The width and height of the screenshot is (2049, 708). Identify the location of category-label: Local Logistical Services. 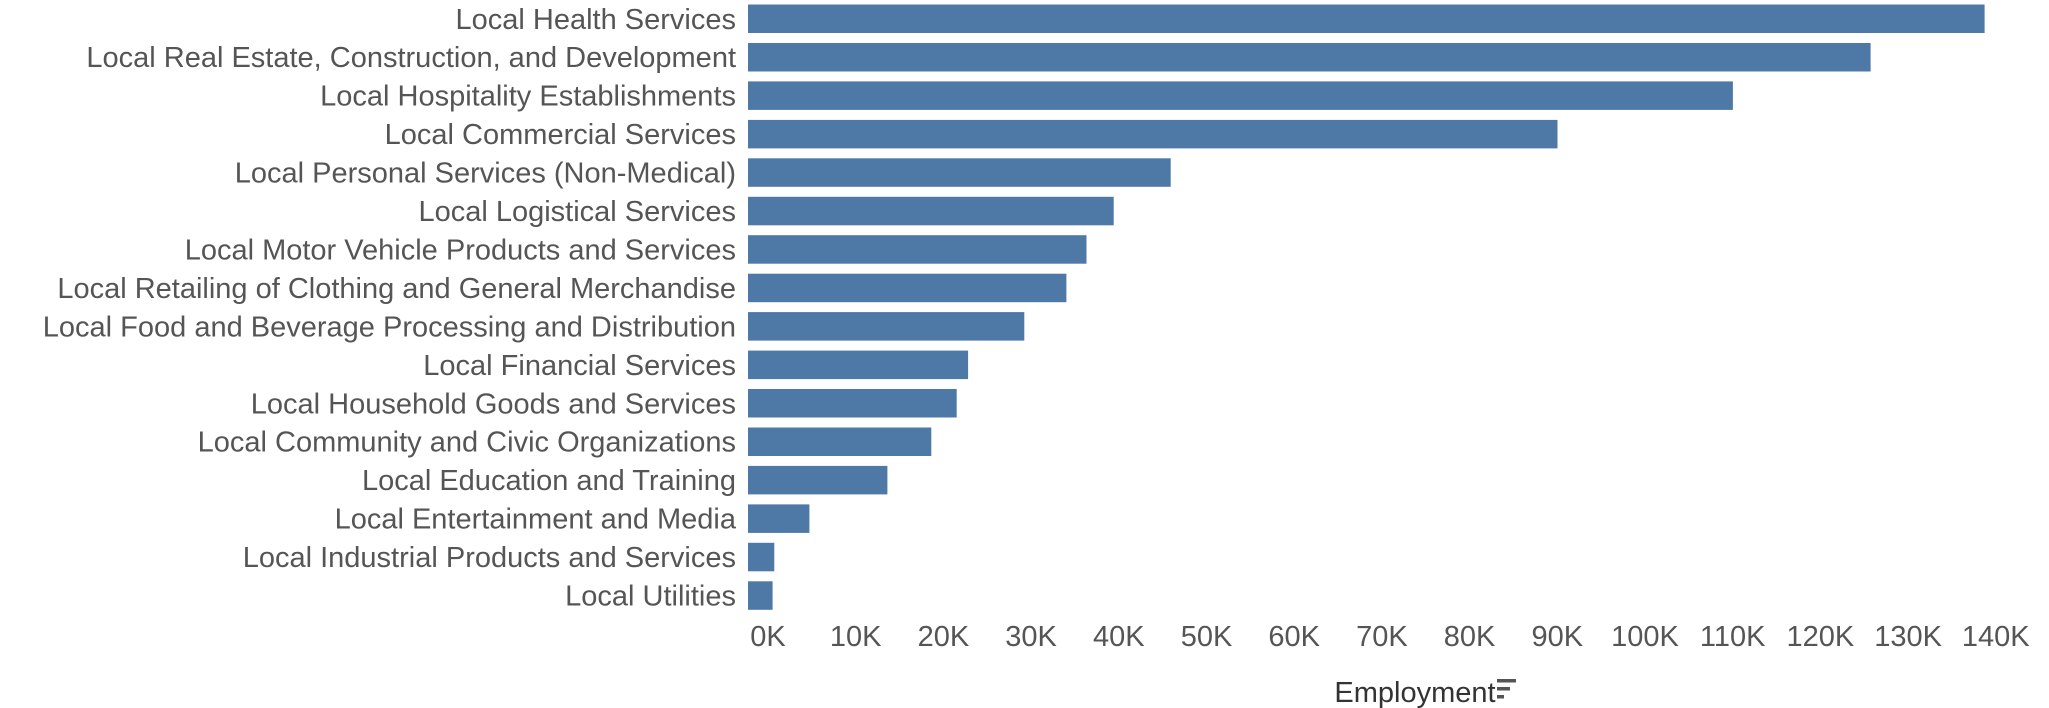
(577, 212).